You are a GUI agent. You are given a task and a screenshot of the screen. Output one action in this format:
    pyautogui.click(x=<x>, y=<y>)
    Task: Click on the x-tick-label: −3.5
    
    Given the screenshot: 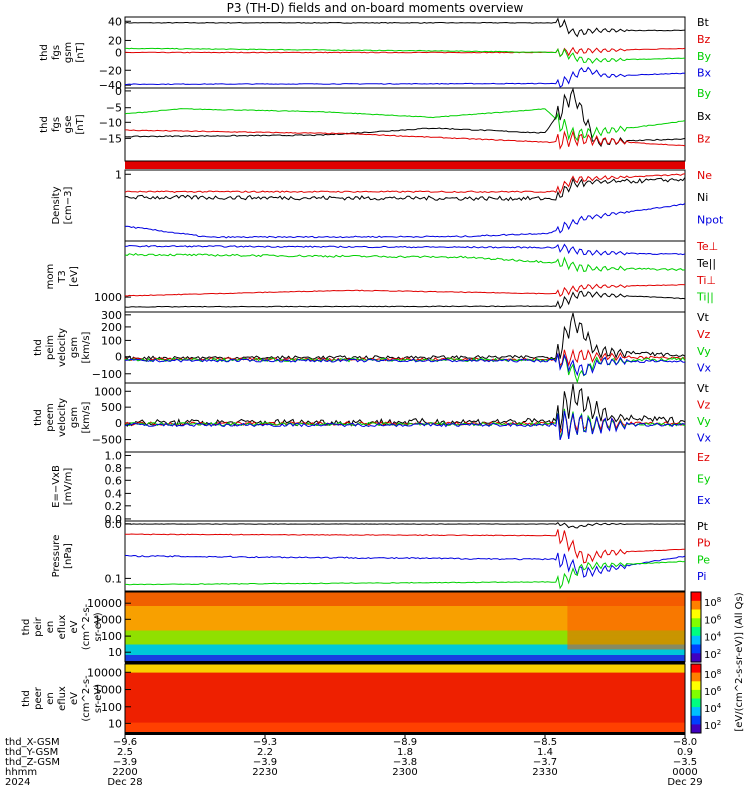 What is the action you would take?
    pyautogui.click(x=685, y=762)
    